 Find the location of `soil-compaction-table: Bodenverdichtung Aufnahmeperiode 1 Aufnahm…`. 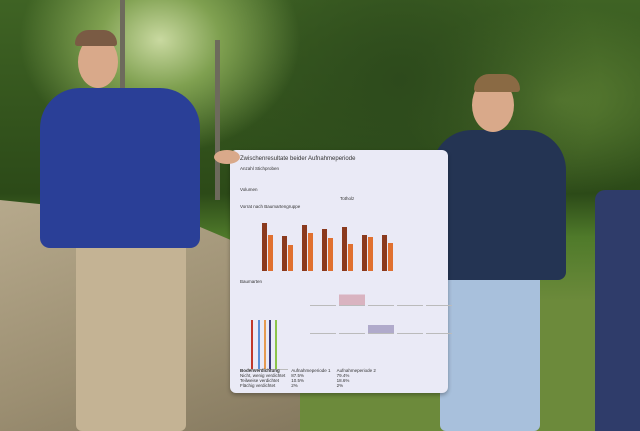

soil-compaction-table: Bodenverdichtung Aufnahmeperiode 1 Aufnahm… is located at coordinates (311, 378).